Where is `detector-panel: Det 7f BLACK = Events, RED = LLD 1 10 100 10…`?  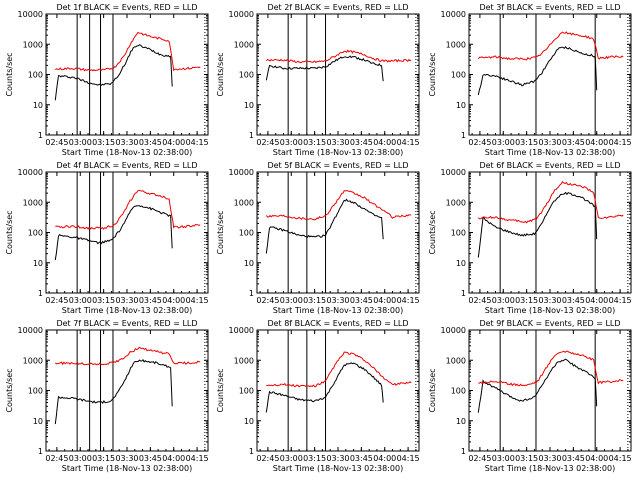 detector-panel: Det 7f BLACK = Events, RED = LLD 1 10 100 10… is located at coordinates (107, 396).